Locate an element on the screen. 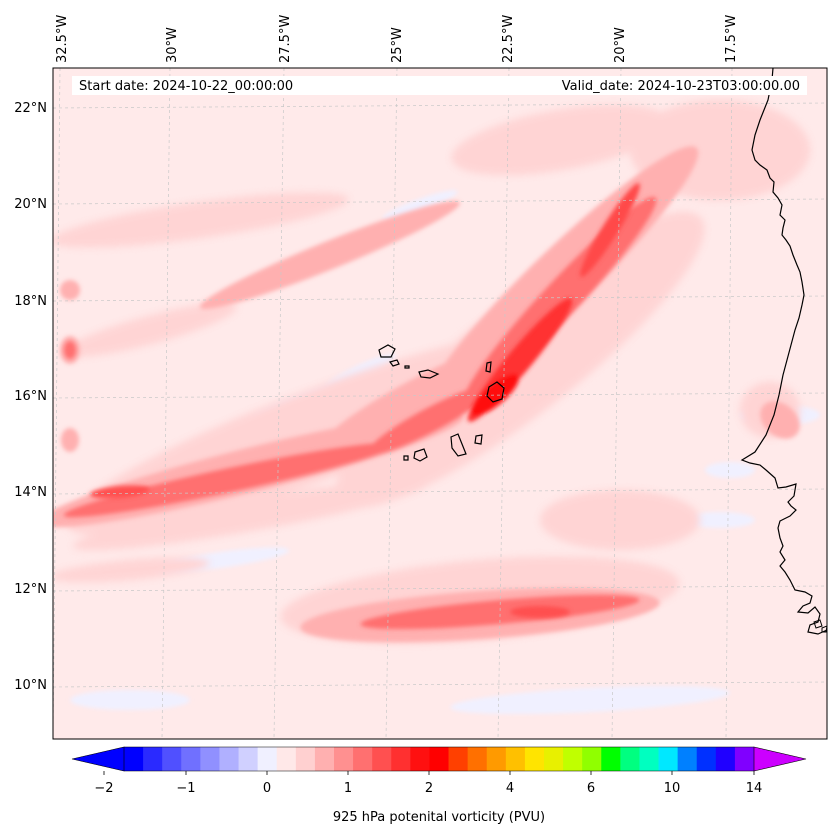 The image size is (837, 836). colorbar-swatches is located at coordinates (439, 759).